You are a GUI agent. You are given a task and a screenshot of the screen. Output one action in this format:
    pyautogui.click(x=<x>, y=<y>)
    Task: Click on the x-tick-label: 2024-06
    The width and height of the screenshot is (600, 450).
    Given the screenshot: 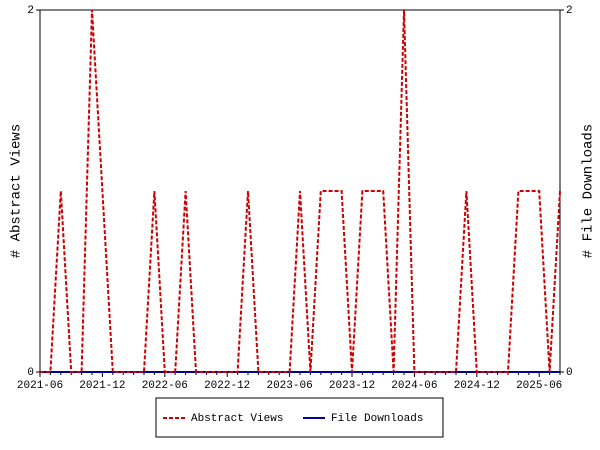 What is the action you would take?
    pyautogui.click(x=414, y=386)
    